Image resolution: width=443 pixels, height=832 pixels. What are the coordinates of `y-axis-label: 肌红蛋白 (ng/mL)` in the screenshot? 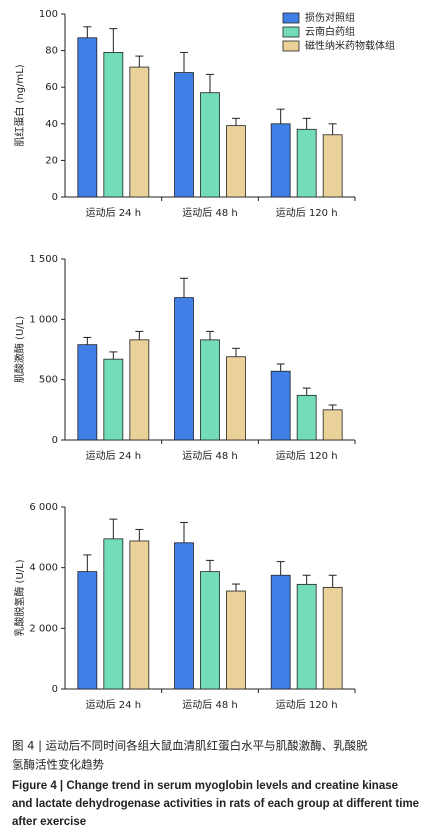 It's located at (19, 105).